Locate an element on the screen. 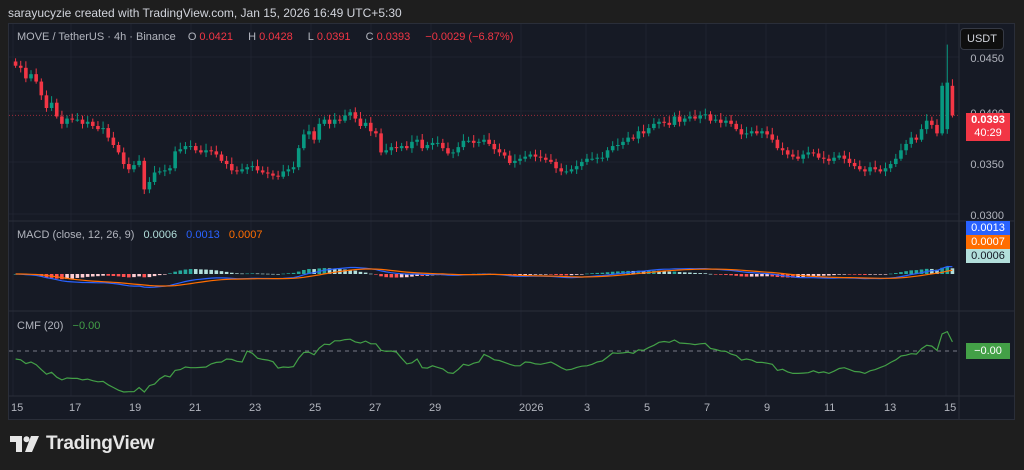  time-tick: 17 is located at coordinates (75, 408).